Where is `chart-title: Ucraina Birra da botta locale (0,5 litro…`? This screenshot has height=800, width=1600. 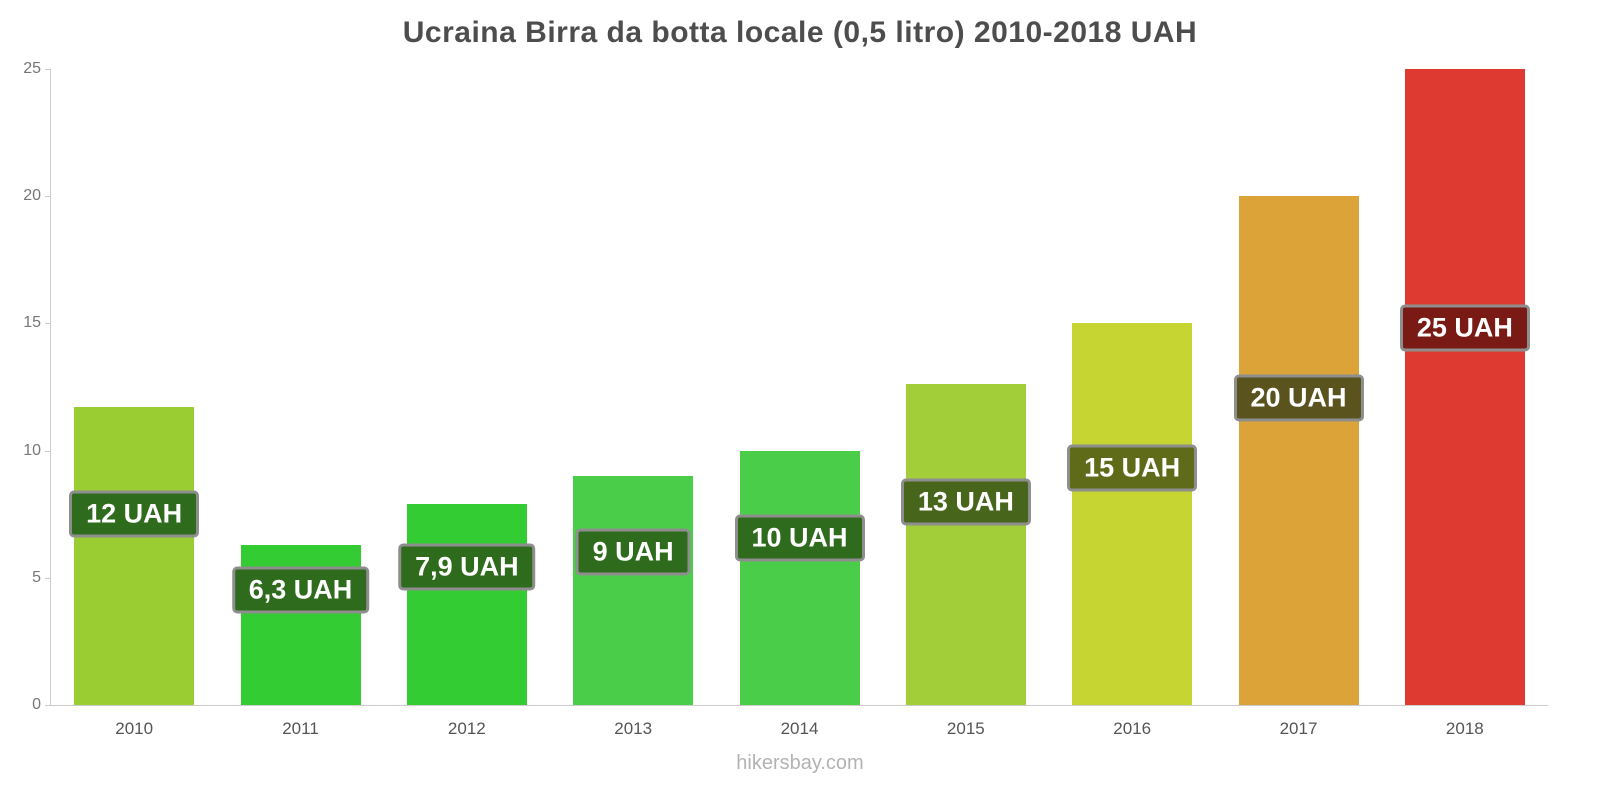
chart-title: Ucraina Birra da botta locale (0,5 litro… is located at coordinates (800, 32).